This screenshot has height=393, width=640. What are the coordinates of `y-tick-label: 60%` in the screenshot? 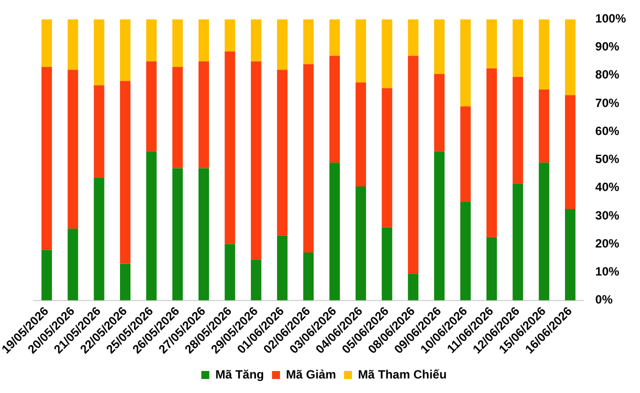 It's located at (607, 131).